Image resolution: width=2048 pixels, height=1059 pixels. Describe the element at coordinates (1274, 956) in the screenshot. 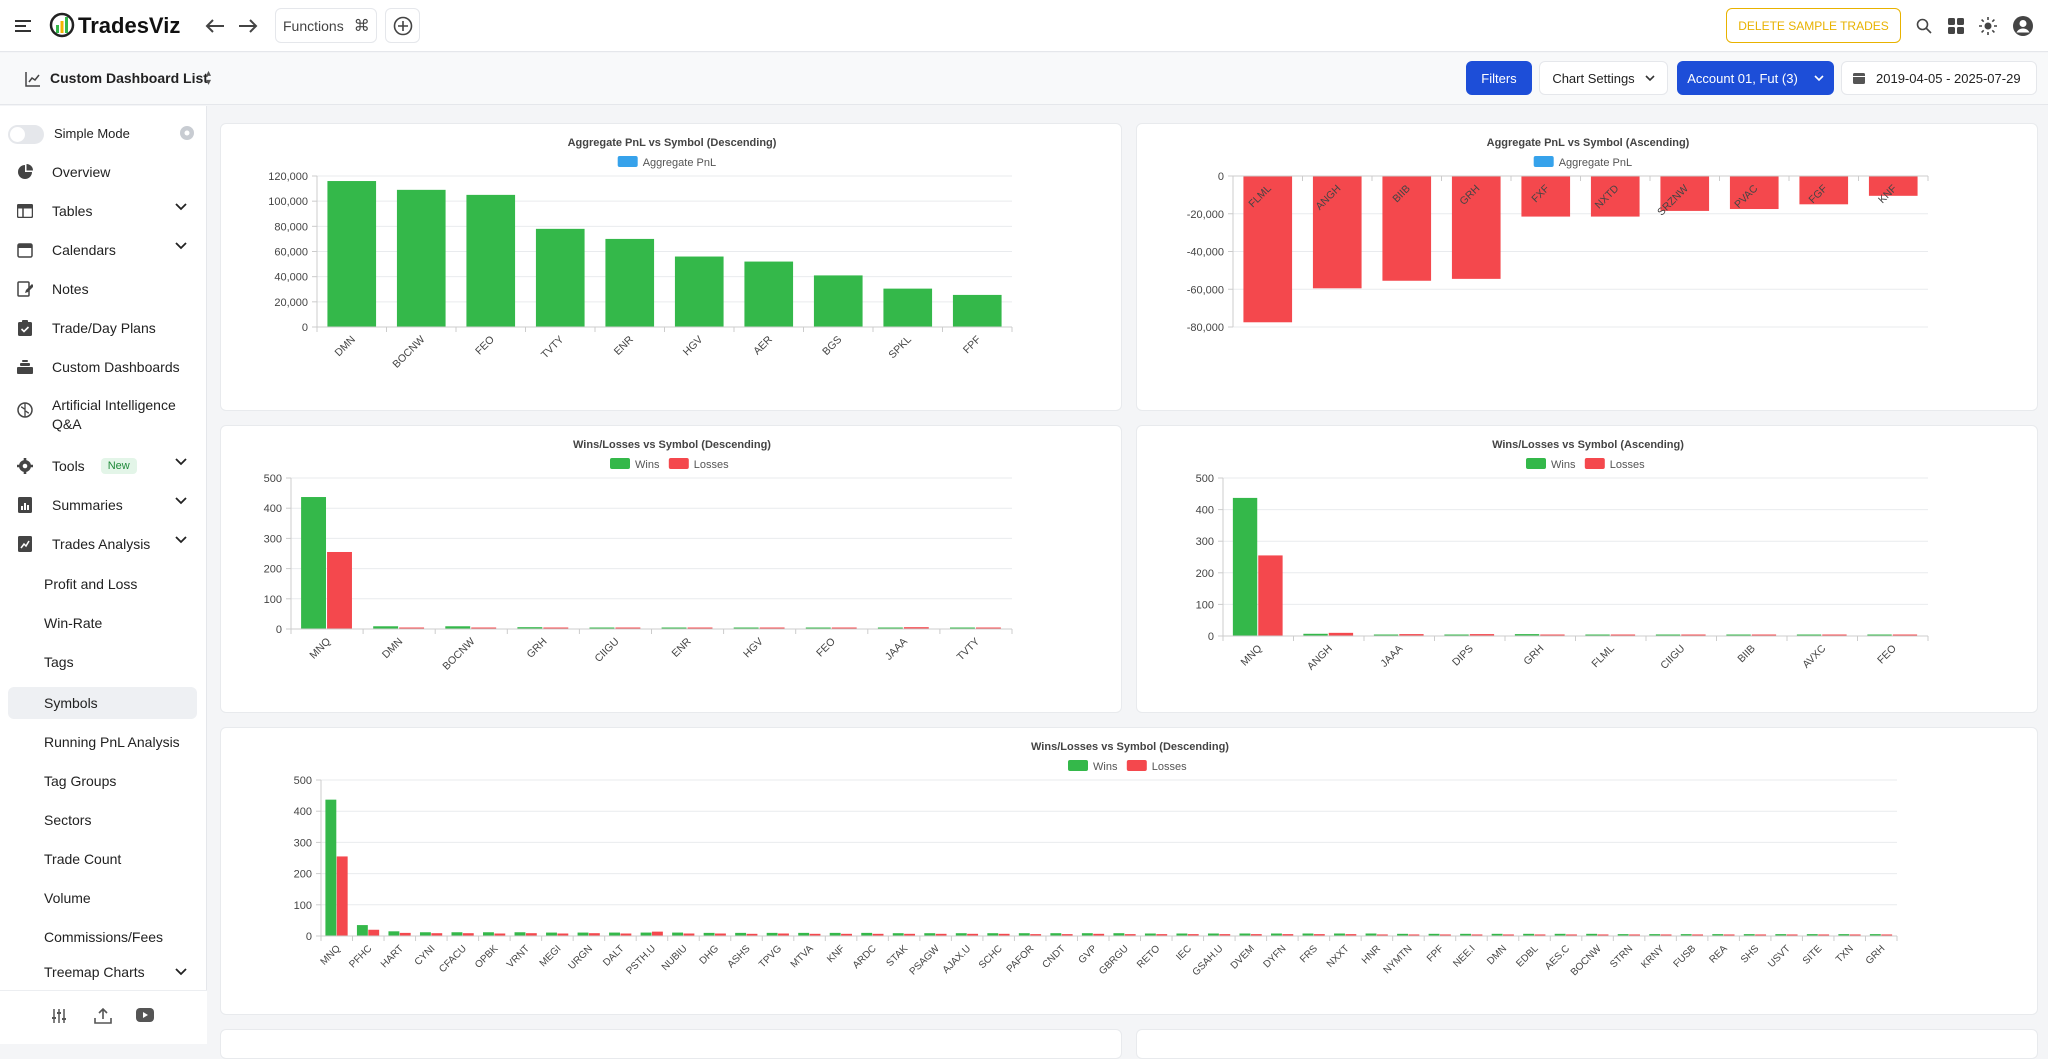

I see `x-tick-label: DYFN` at that location.